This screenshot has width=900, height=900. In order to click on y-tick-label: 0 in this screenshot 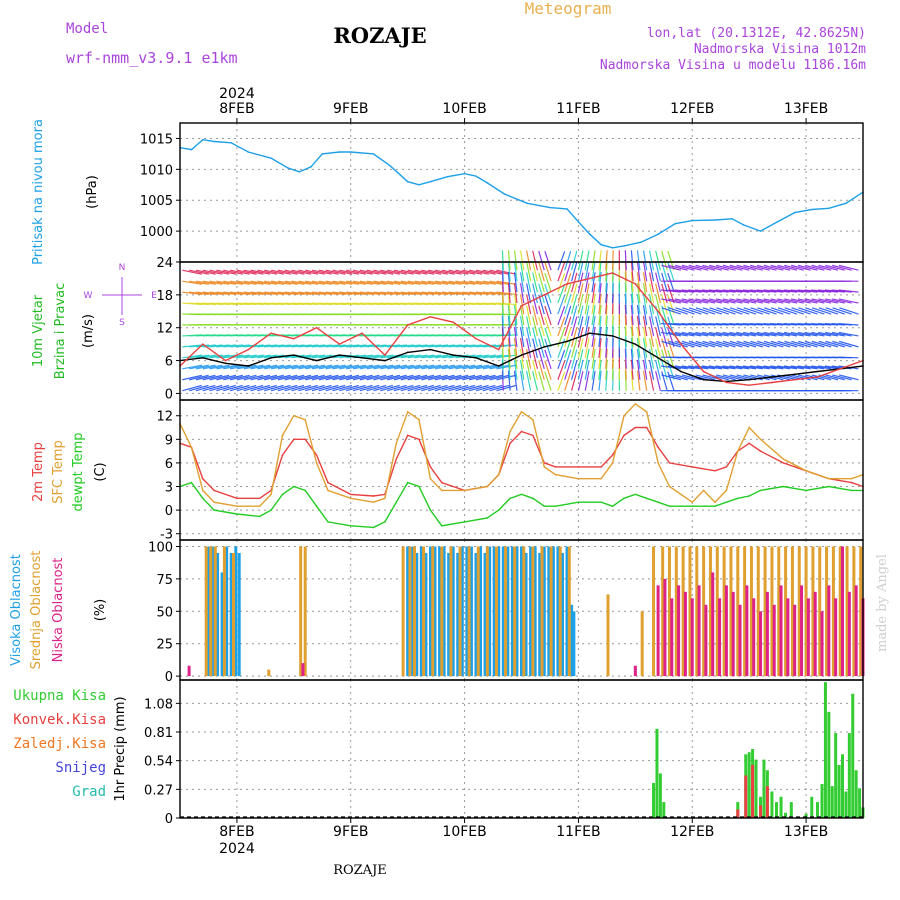, I will do `click(169, 511)`.